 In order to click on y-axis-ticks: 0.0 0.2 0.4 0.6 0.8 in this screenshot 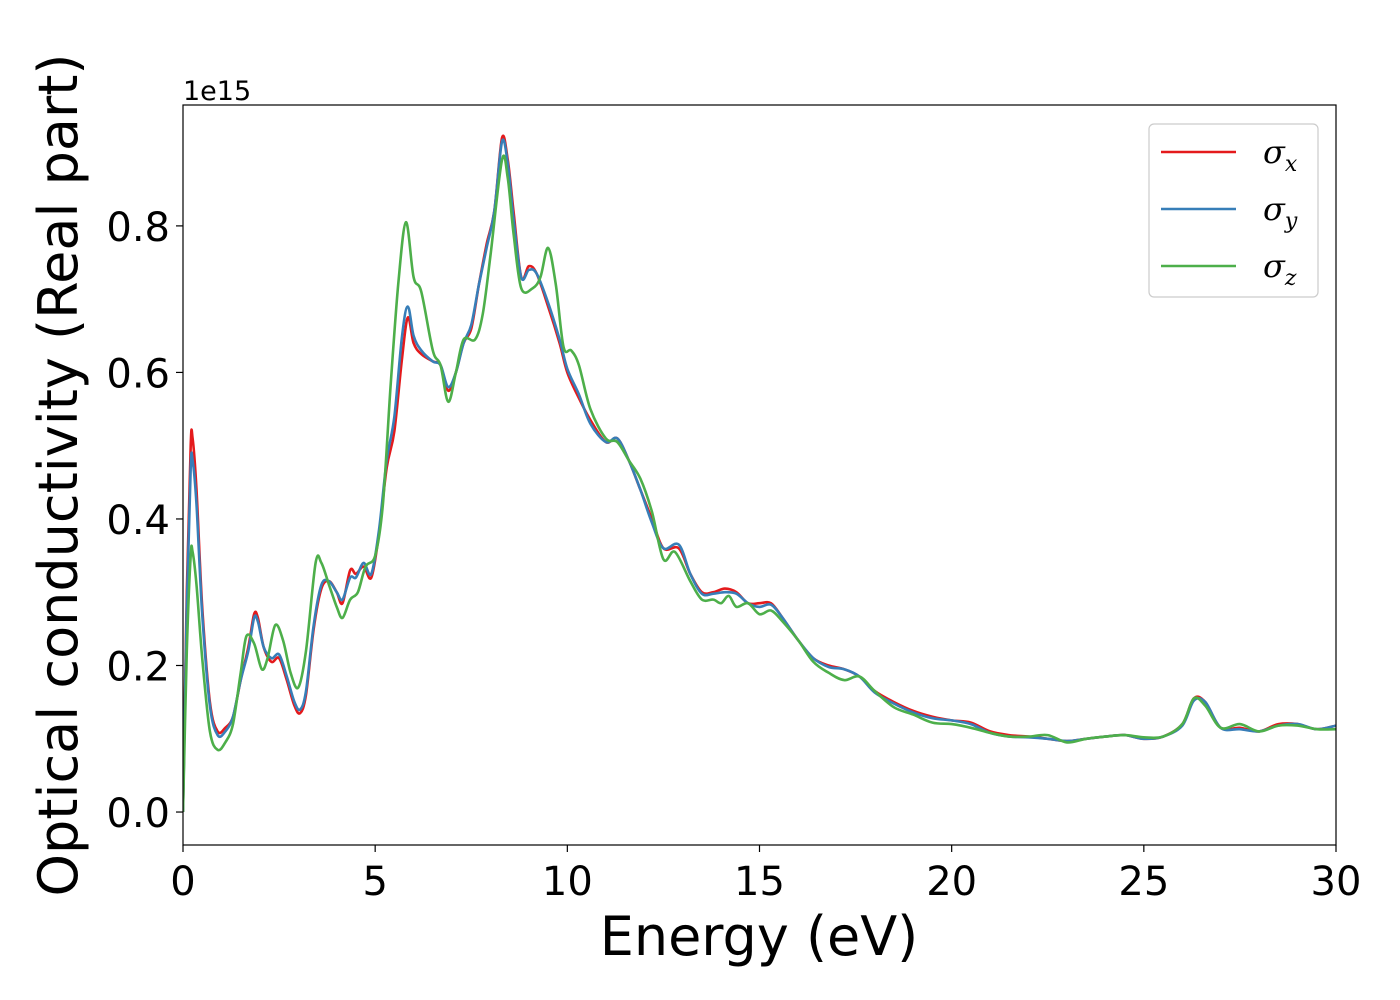, I will do `click(144, 521)`.